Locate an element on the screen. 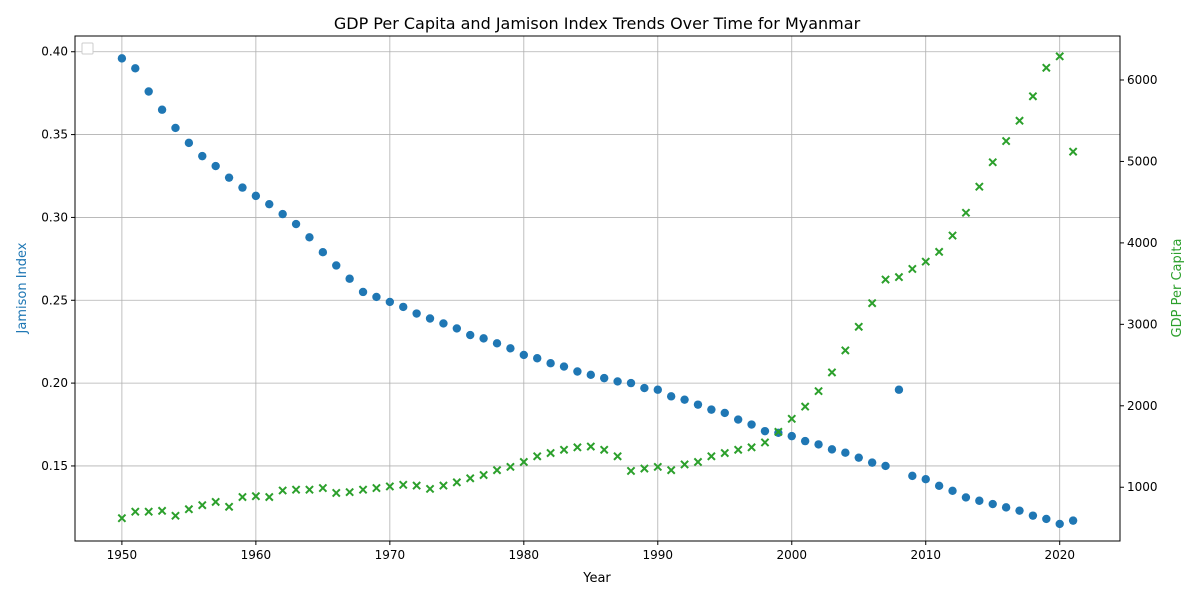 Image resolution: width=1200 pixels, height=600 pixels. left-axis-label: Jamison Index is located at coordinates (22, 288).